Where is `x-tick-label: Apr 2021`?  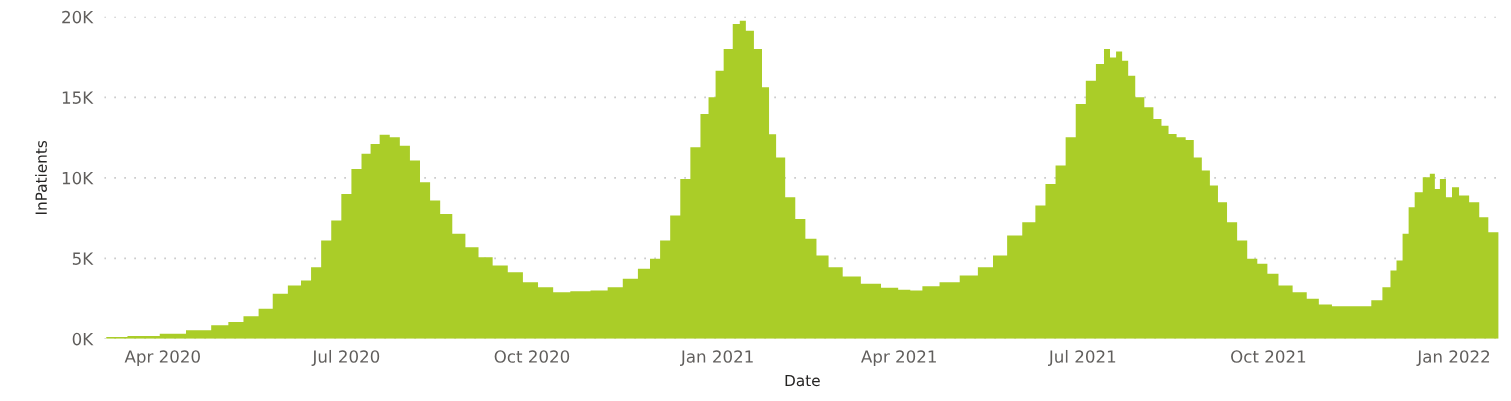 x-tick-label: Apr 2021 is located at coordinates (898, 358).